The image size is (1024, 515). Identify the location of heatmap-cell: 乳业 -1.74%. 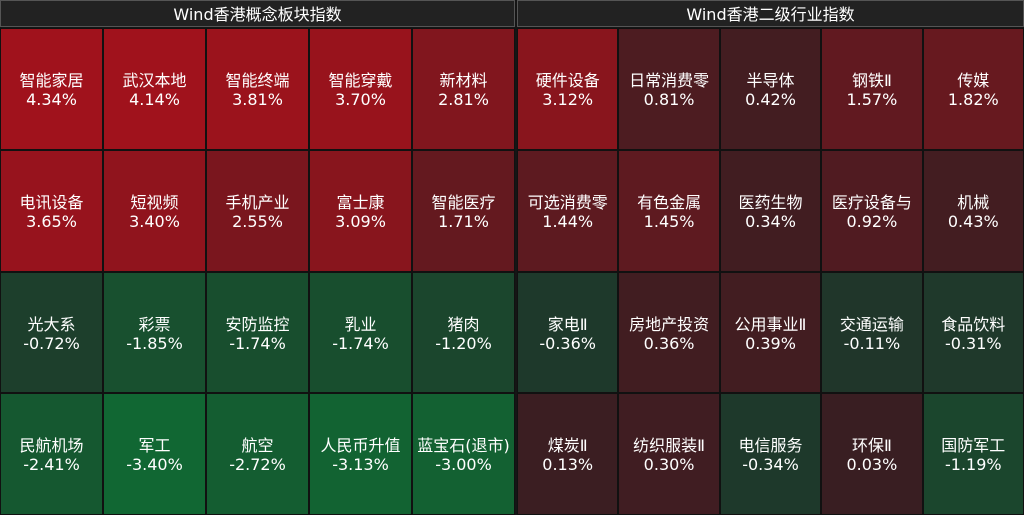
(360, 332).